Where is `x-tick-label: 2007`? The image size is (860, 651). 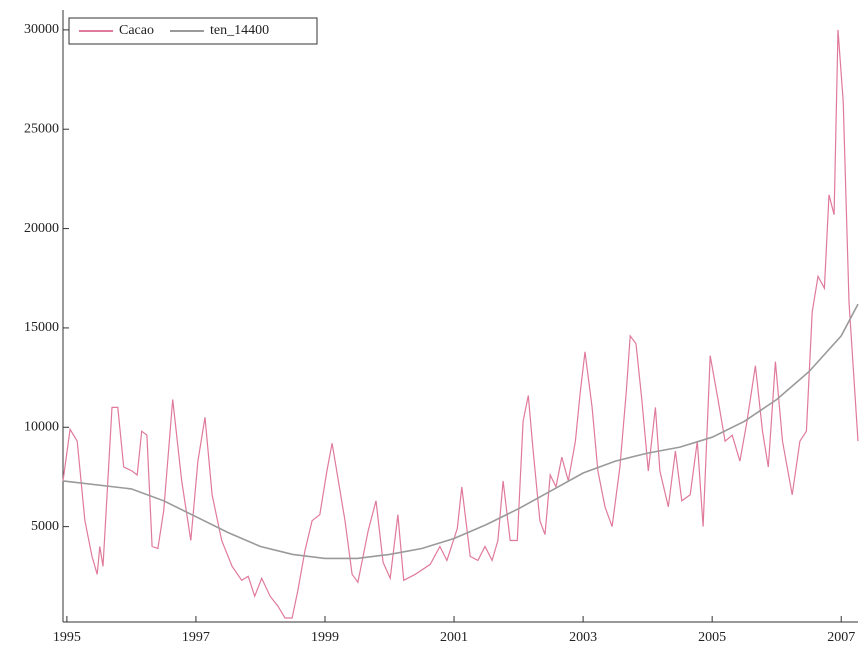 x-tick-label: 2007 is located at coordinates (841, 637).